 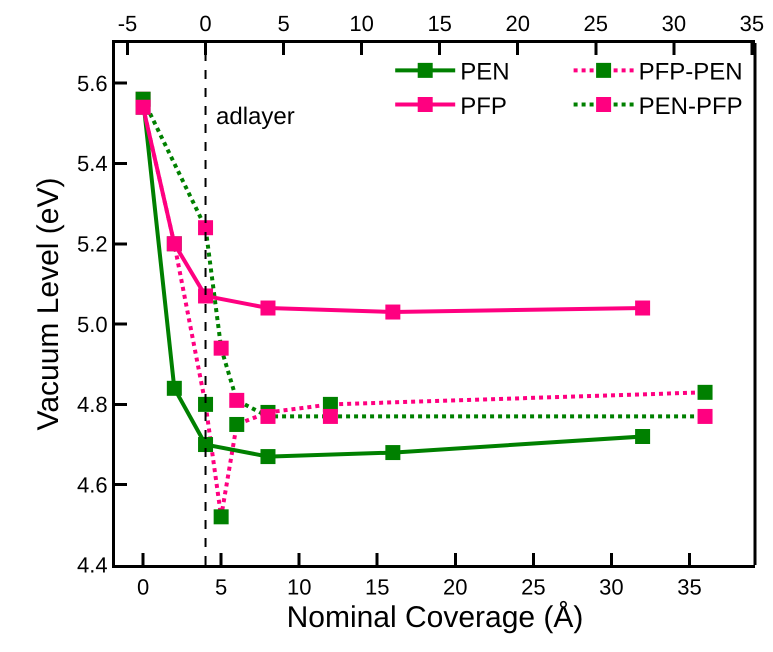 I want to click on x2-tick-label: 20, so click(x=517, y=23).